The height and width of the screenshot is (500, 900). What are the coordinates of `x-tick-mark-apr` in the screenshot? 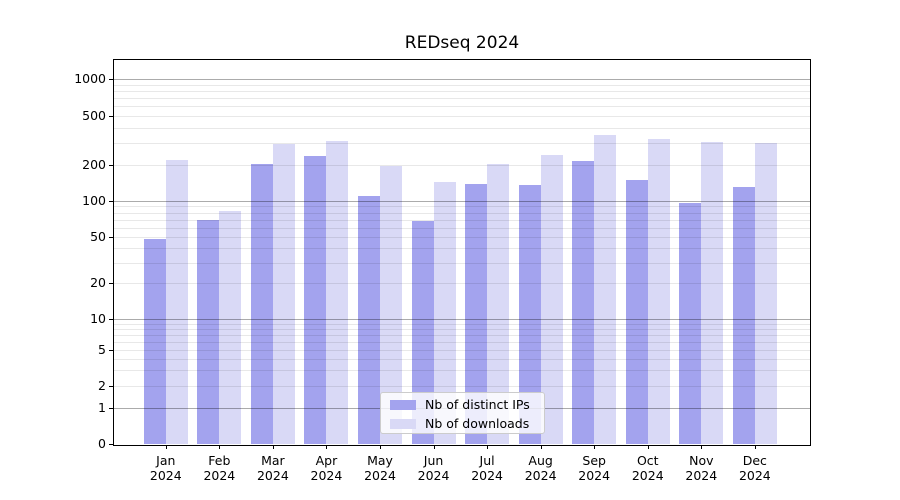 It's located at (327, 447).